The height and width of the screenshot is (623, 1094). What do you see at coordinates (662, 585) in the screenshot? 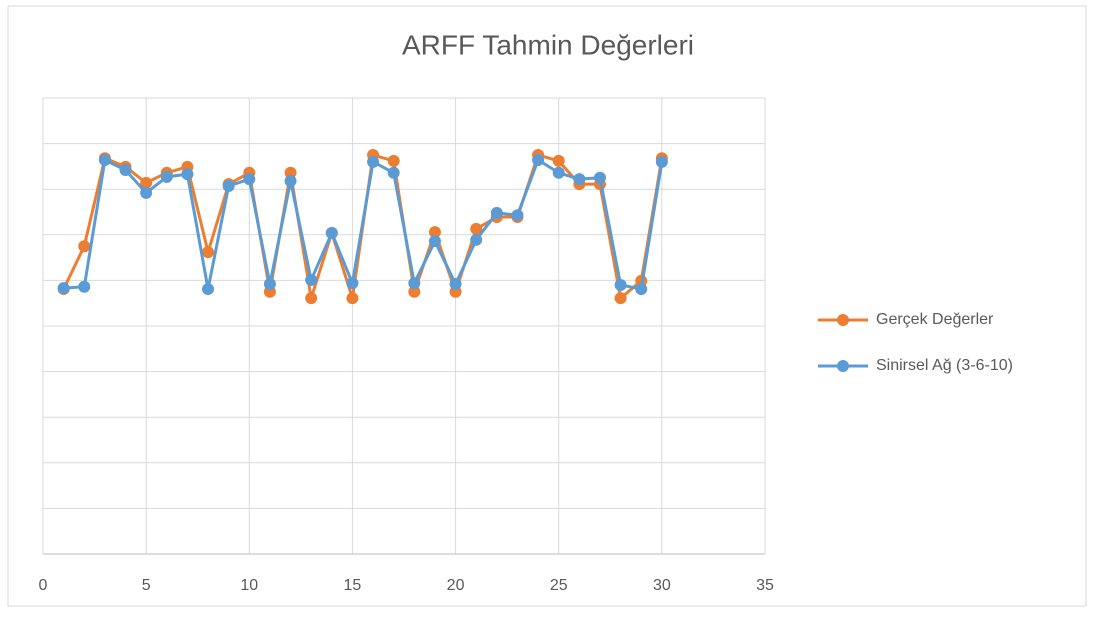
I see `x-tick-label: 30` at bounding box center [662, 585].